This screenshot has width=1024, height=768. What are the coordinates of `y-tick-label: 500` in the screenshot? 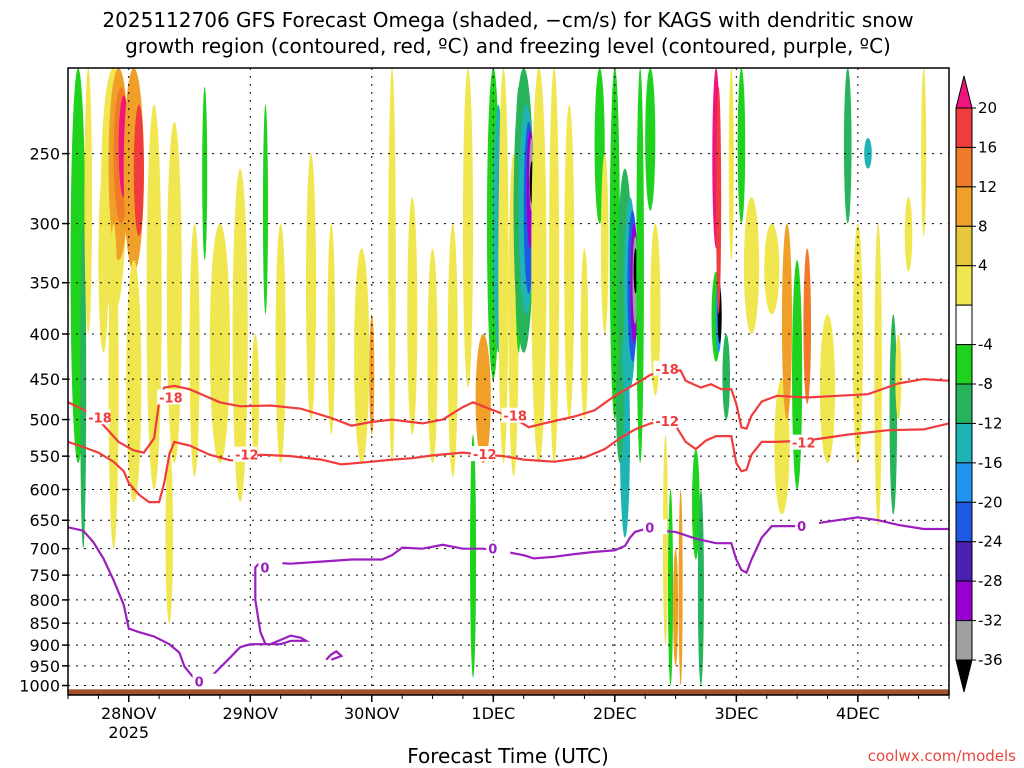 It's located at (44, 420).